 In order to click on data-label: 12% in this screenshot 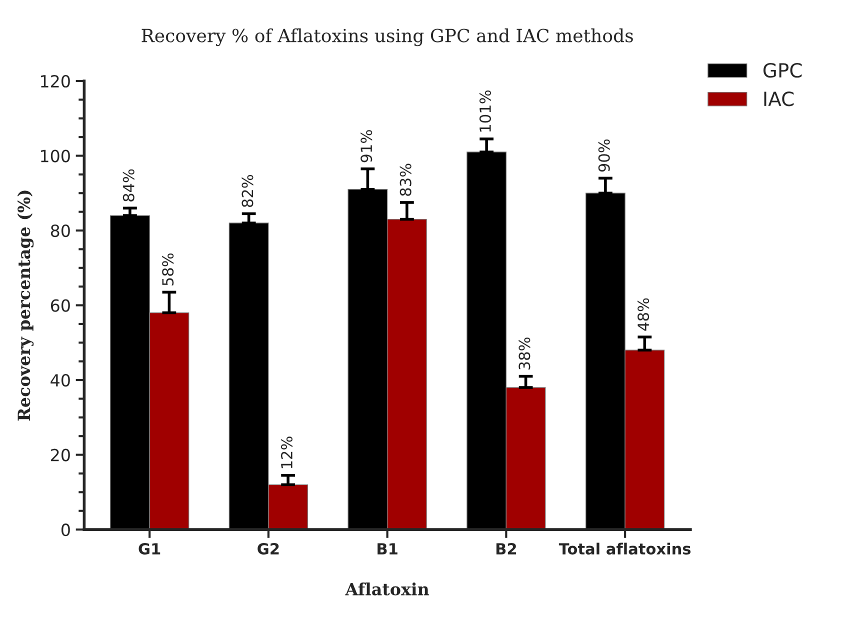, I will do `click(286, 452)`.